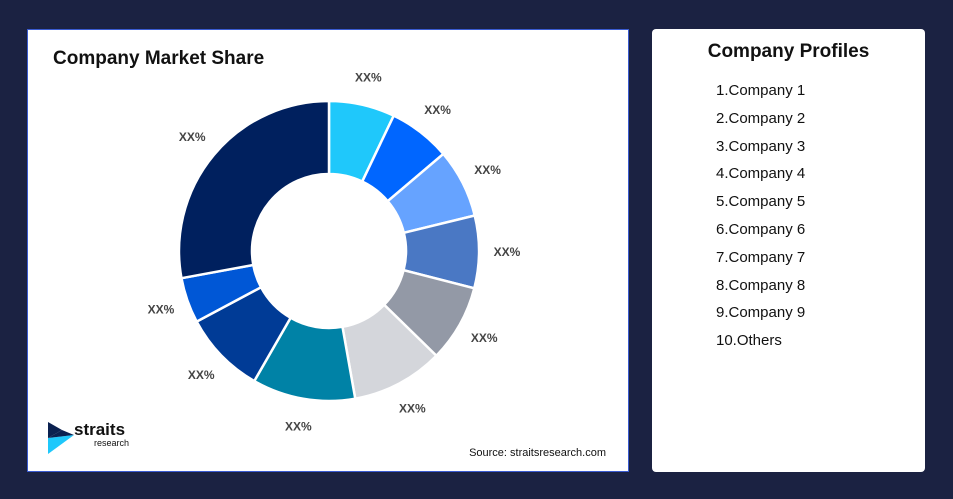 Image resolution: width=953 pixels, height=499 pixels. What do you see at coordinates (159, 58) in the screenshot?
I see `chart-title: Company Market Share` at bounding box center [159, 58].